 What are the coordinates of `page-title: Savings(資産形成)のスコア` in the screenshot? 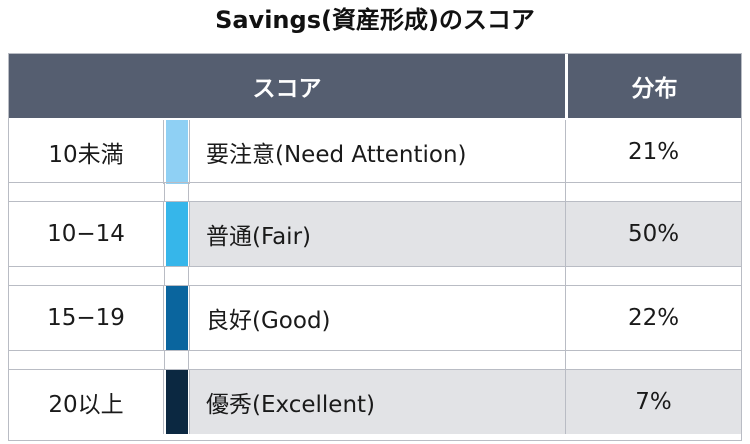 It's located at (375, 20).